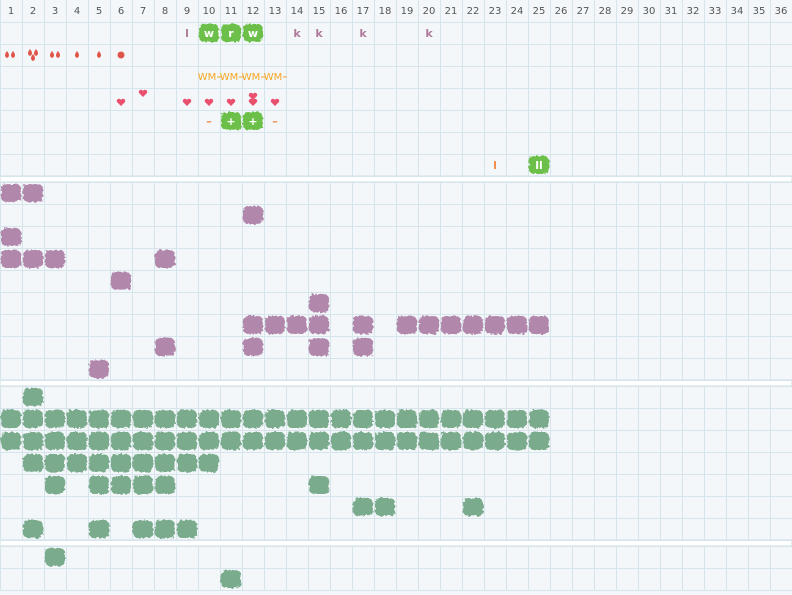  Describe the element at coordinates (737, 11) in the screenshot. I see `column-number: 34` at that location.